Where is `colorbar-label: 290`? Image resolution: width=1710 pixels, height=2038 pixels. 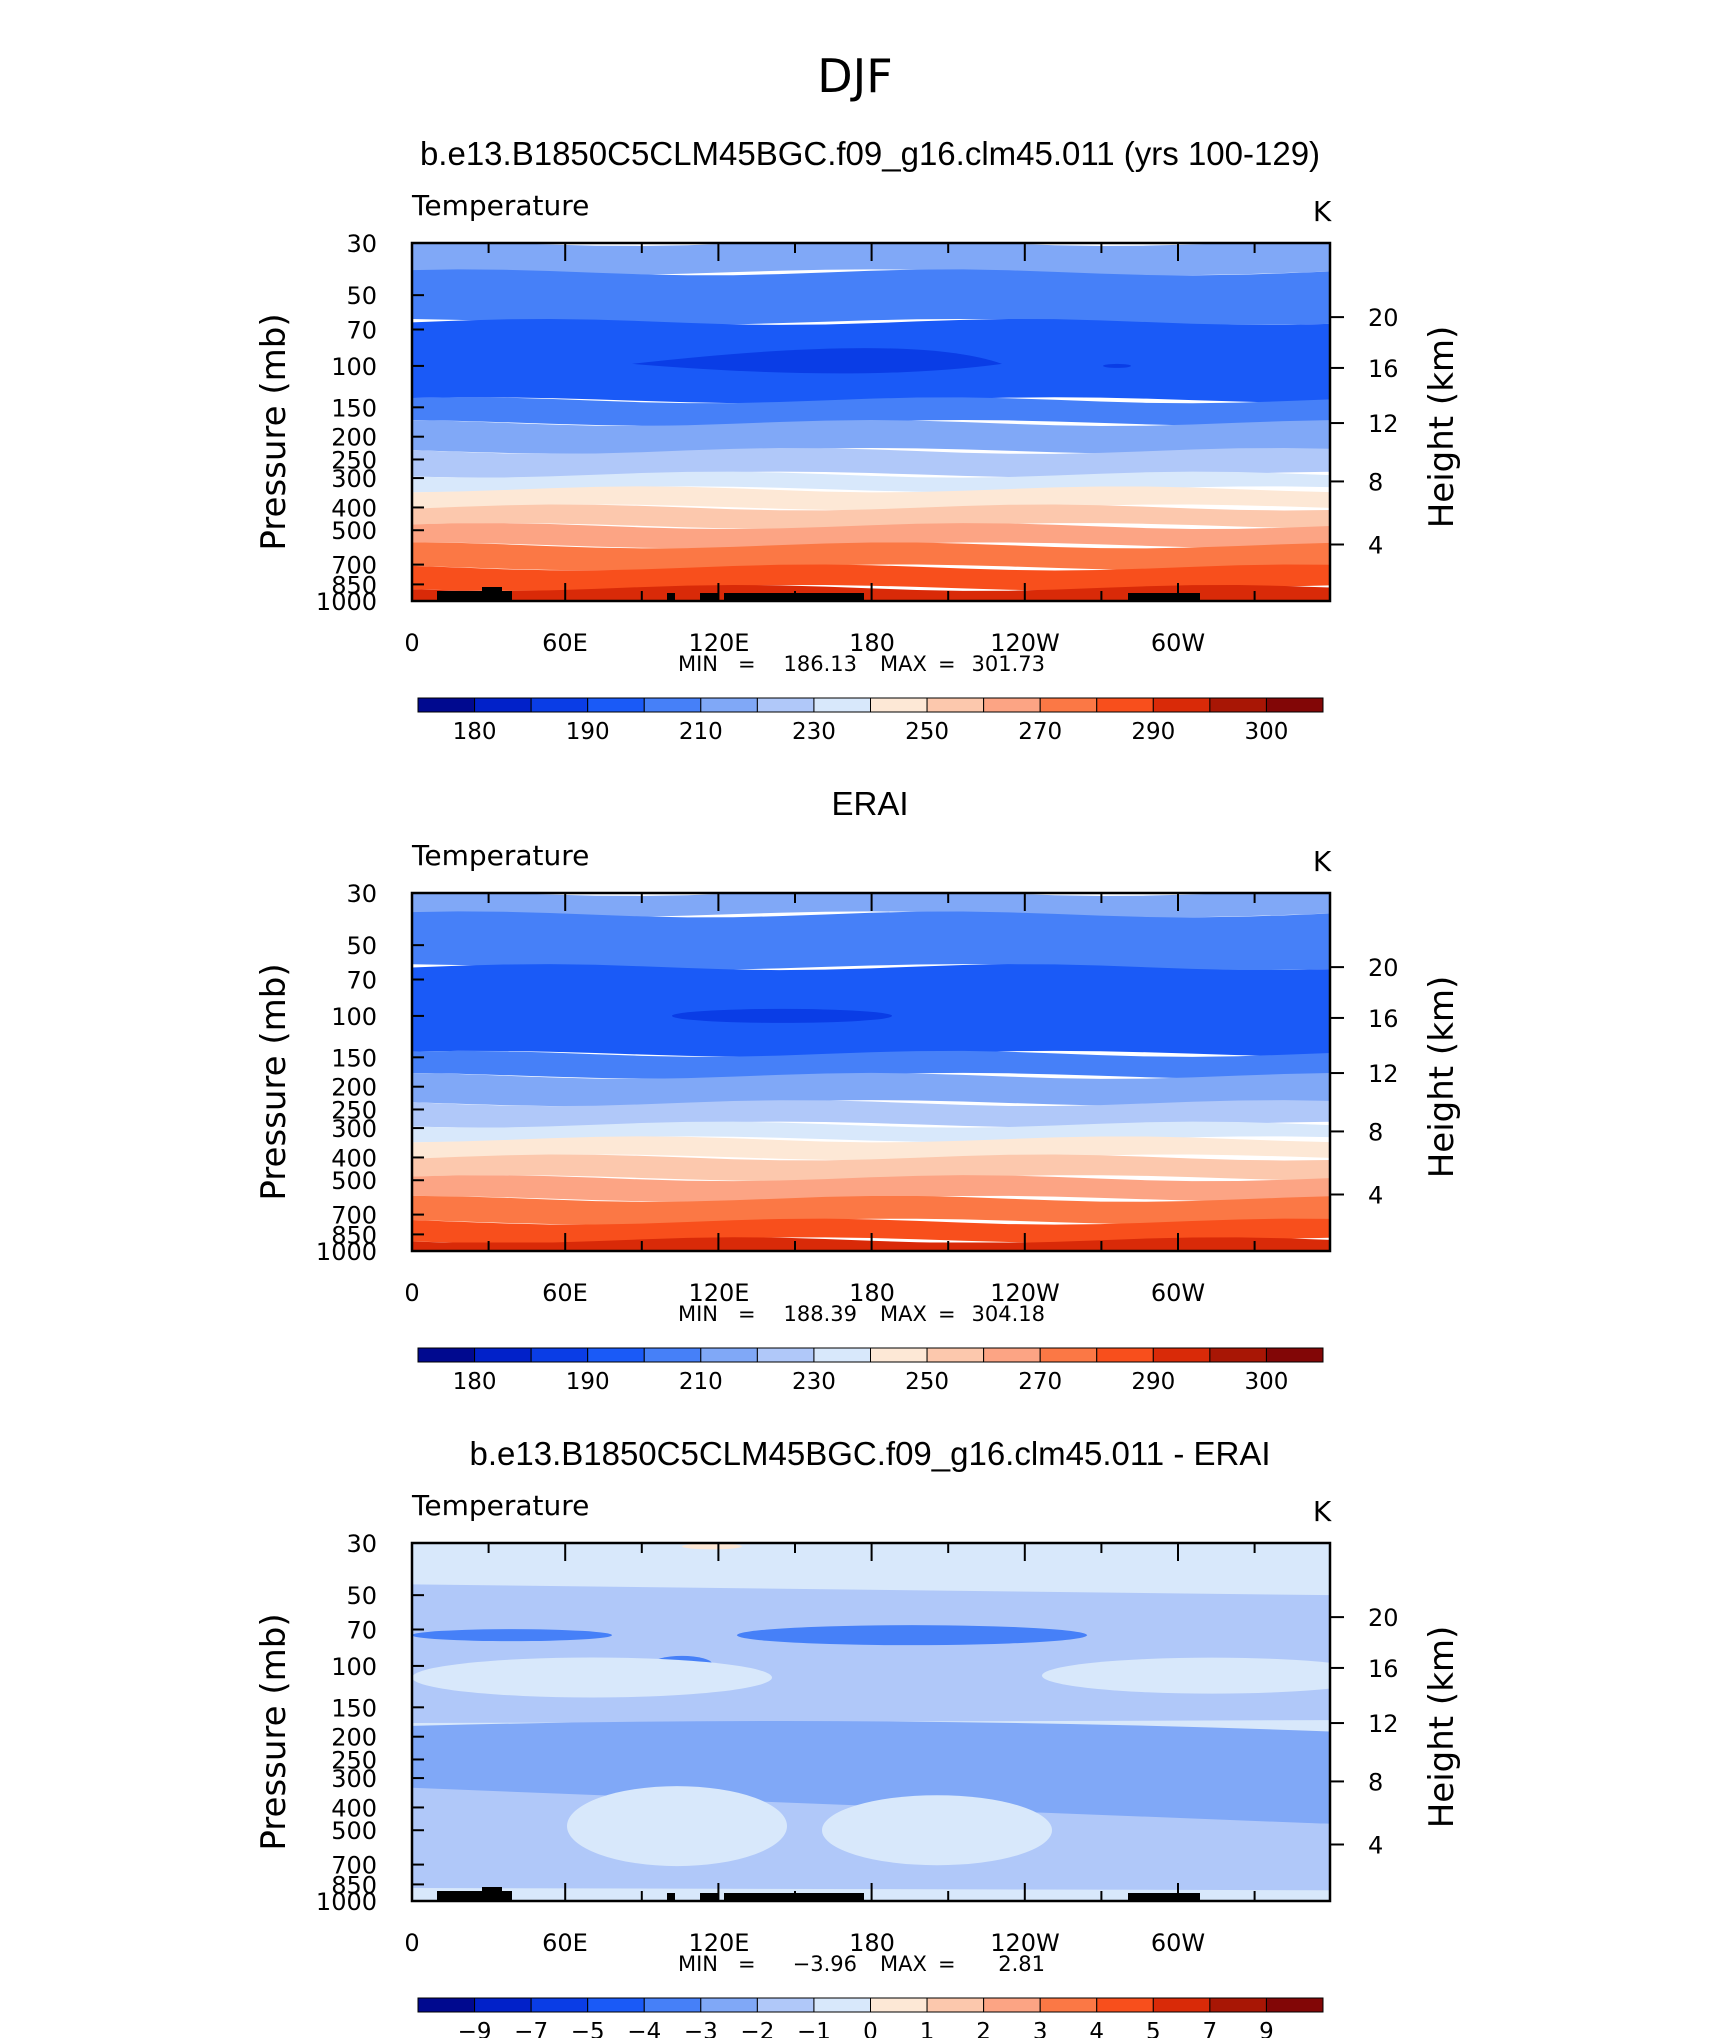 colorbar-label: 290 is located at coordinates (1153, 732).